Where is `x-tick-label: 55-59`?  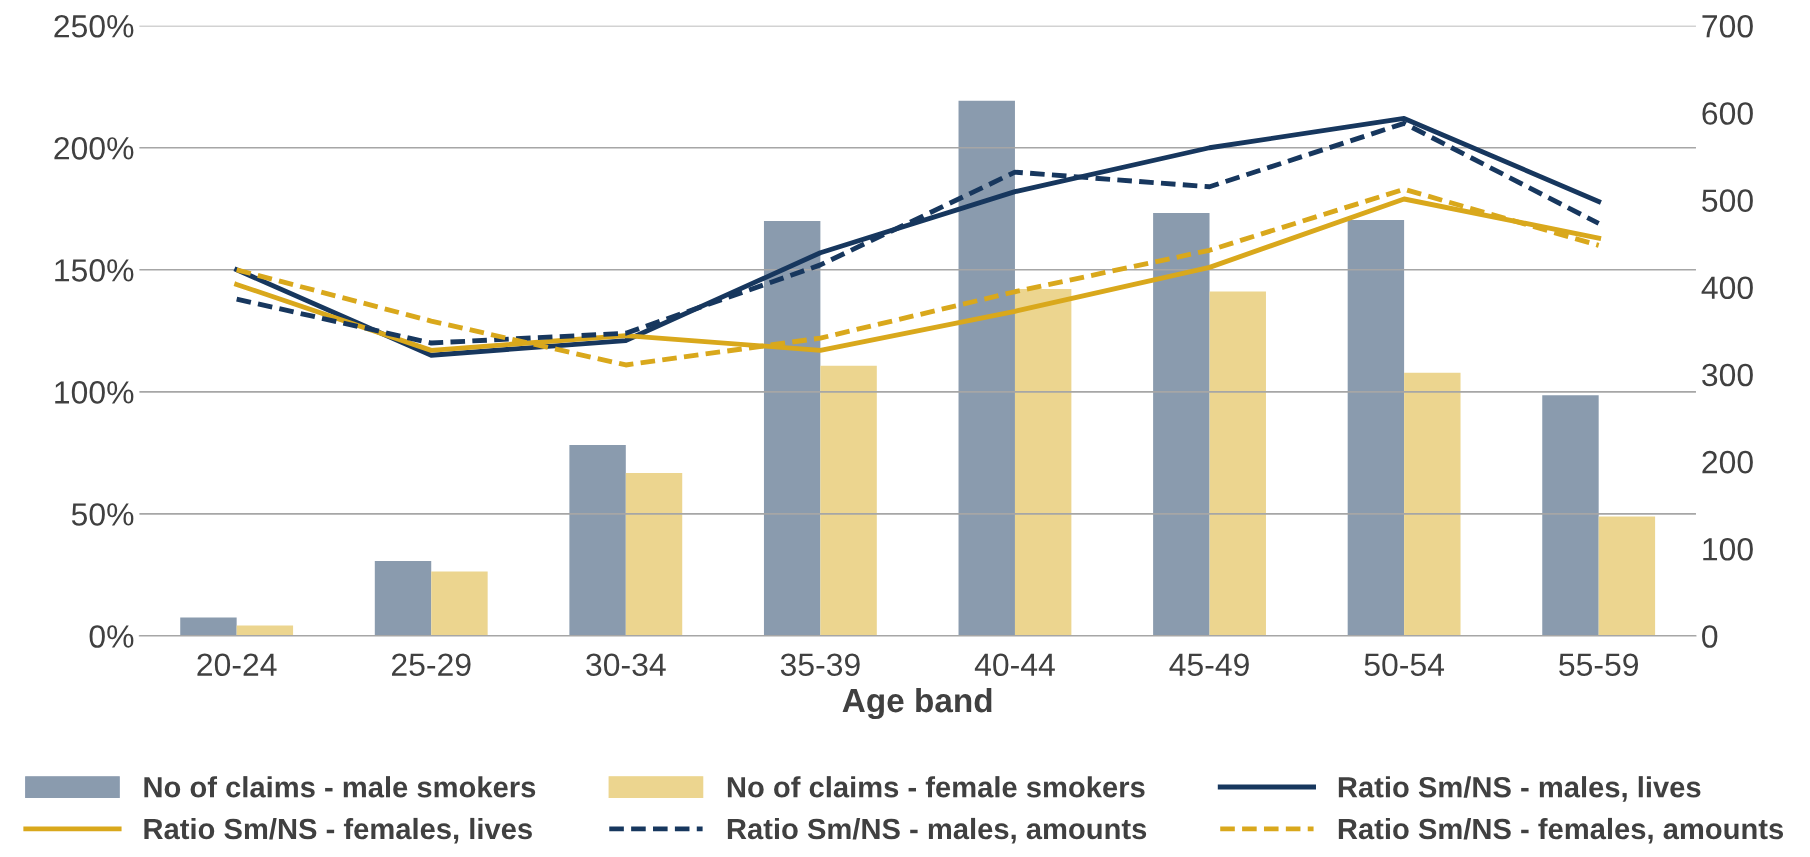 x-tick-label: 55-59 is located at coordinates (1599, 665).